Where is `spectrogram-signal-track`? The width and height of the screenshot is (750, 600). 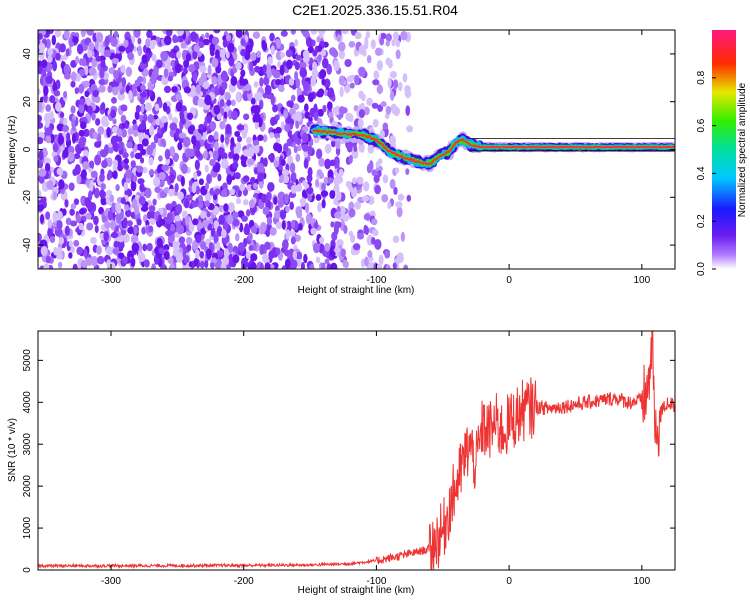 spectrogram-signal-track is located at coordinates (493, 147).